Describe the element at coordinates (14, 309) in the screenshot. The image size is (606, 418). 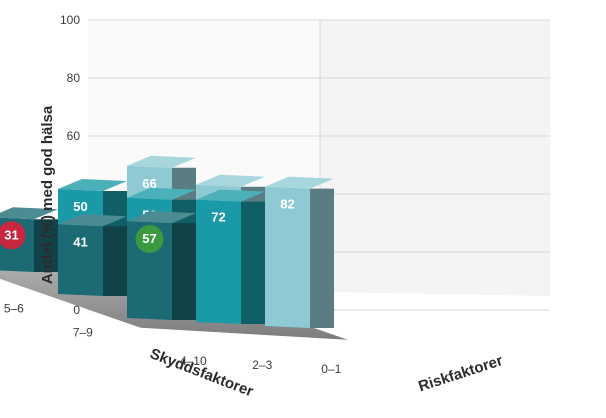
I see `x-category-label: 5–6` at that location.